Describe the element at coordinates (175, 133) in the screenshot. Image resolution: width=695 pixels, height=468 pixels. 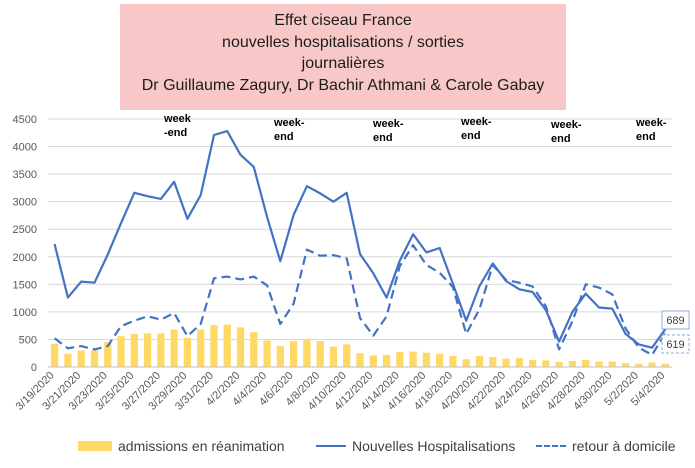
I see `weekend-label-line2: -end` at that location.